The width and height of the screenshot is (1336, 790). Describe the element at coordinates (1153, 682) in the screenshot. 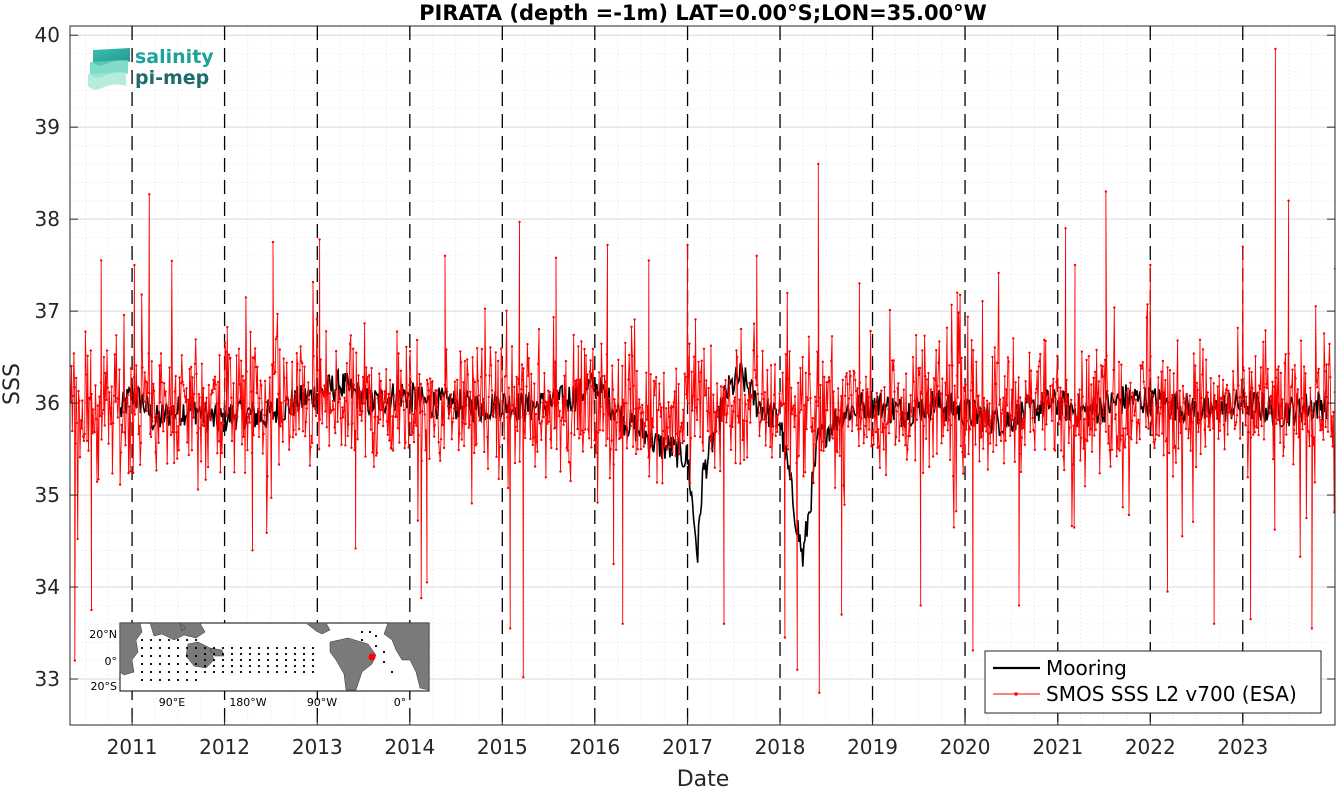

I see `legend-box` at that location.